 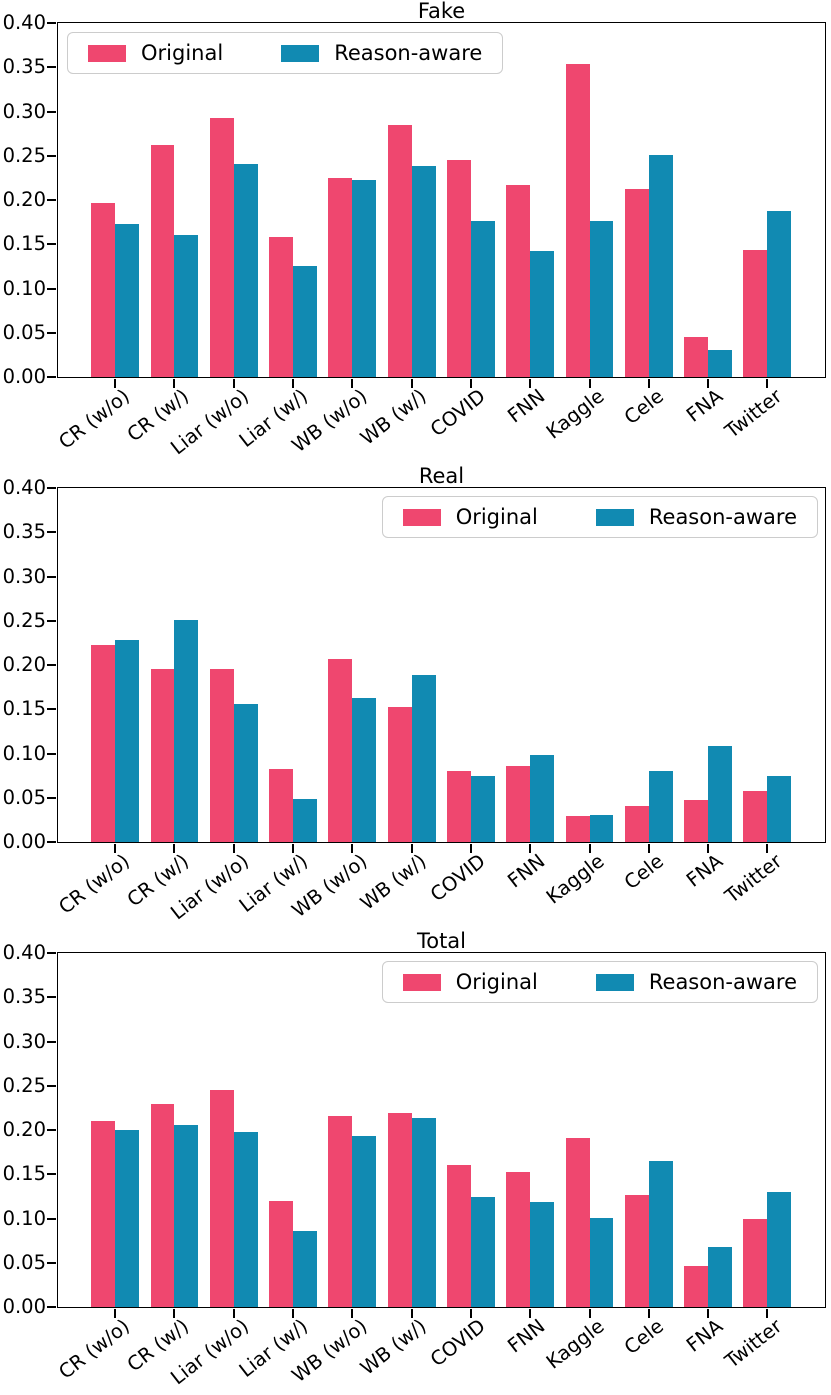 What do you see at coordinates (245, 270) in the screenshot?
I see `bar-reason-aware-Liar (w/o)` at bounding box center [245, 270].